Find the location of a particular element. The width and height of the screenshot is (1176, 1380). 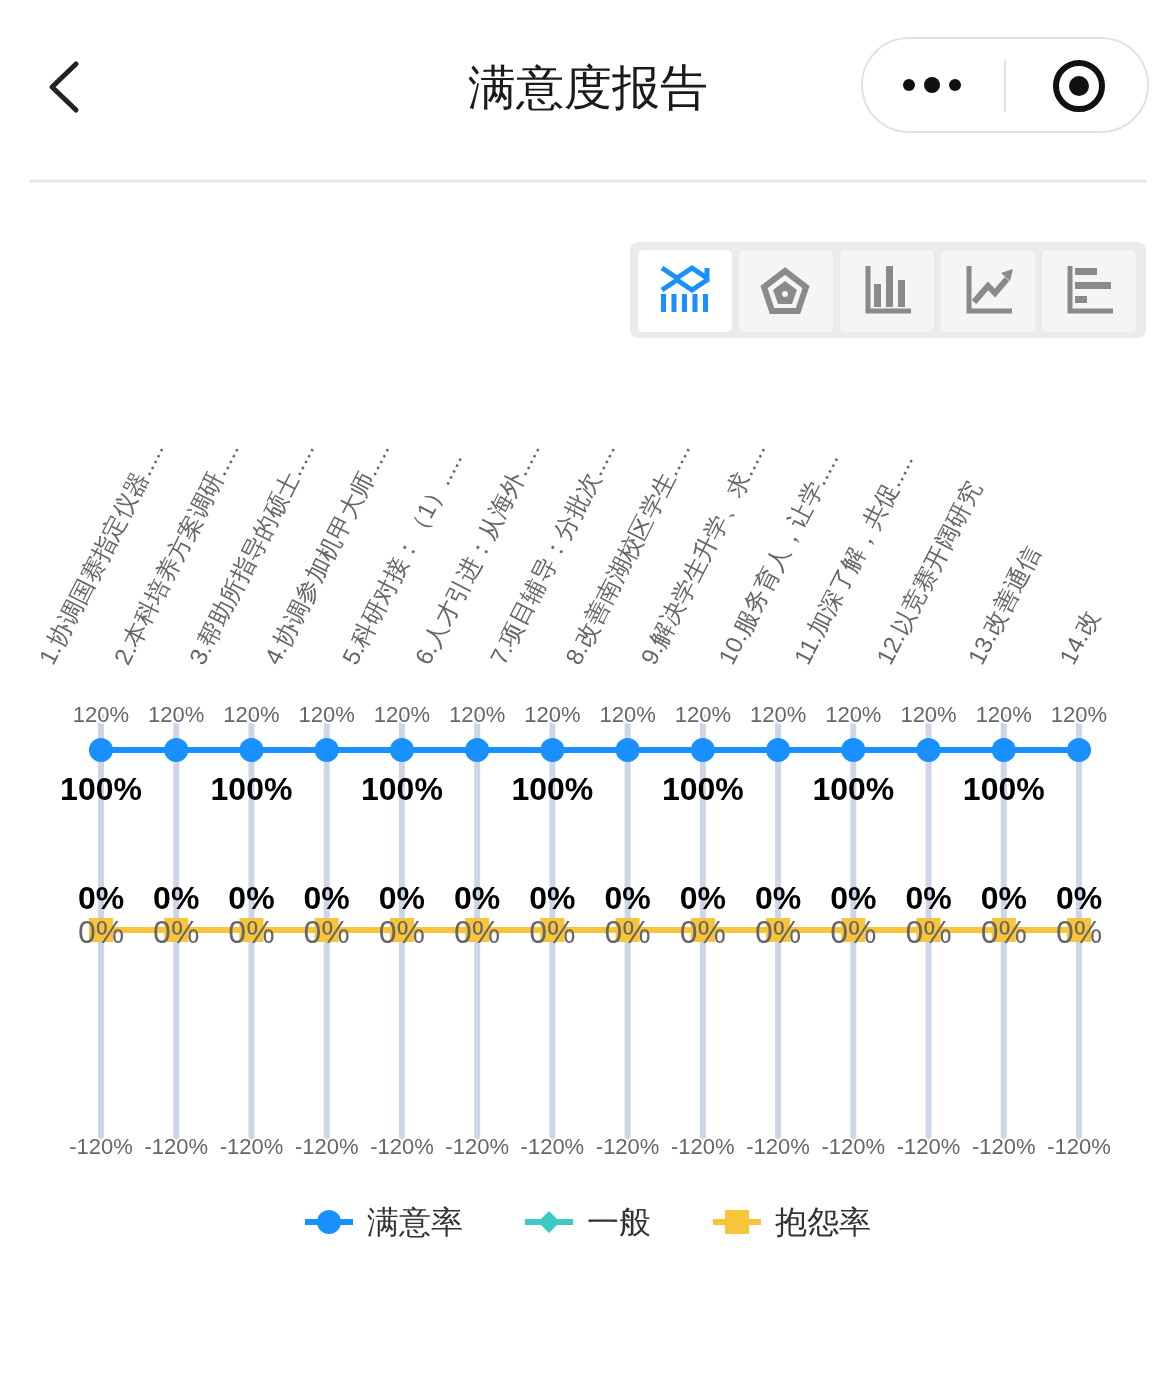

legend-label: 一般 is located at coordinates (619, 1222).